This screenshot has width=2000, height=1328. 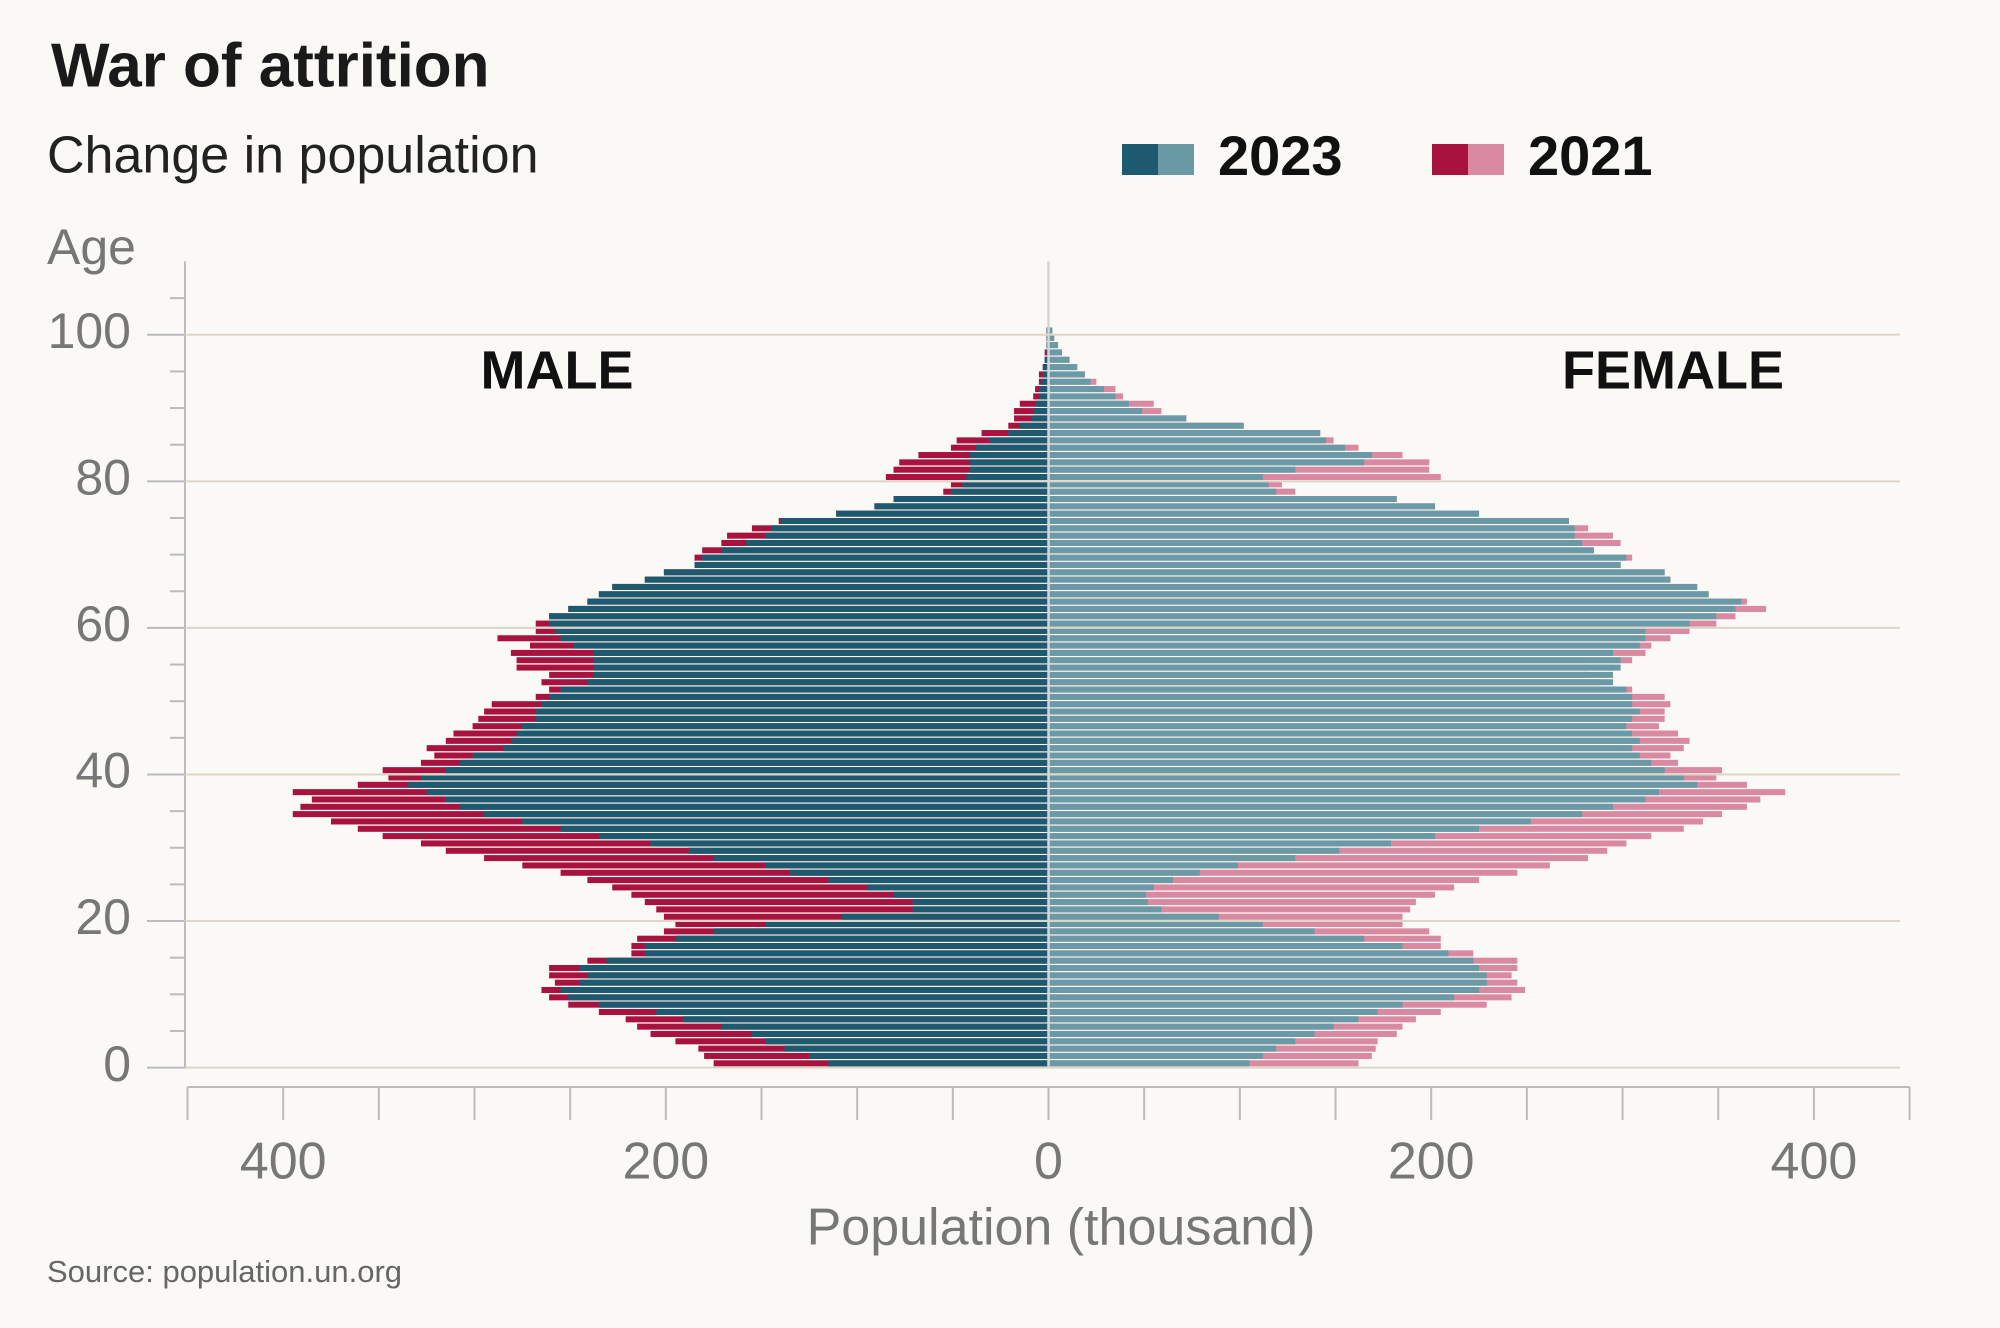 What do you see at coordinates (103, 917) in the screenshot?
I see `y-tick-label: 20` at bounding box center [103, 917].